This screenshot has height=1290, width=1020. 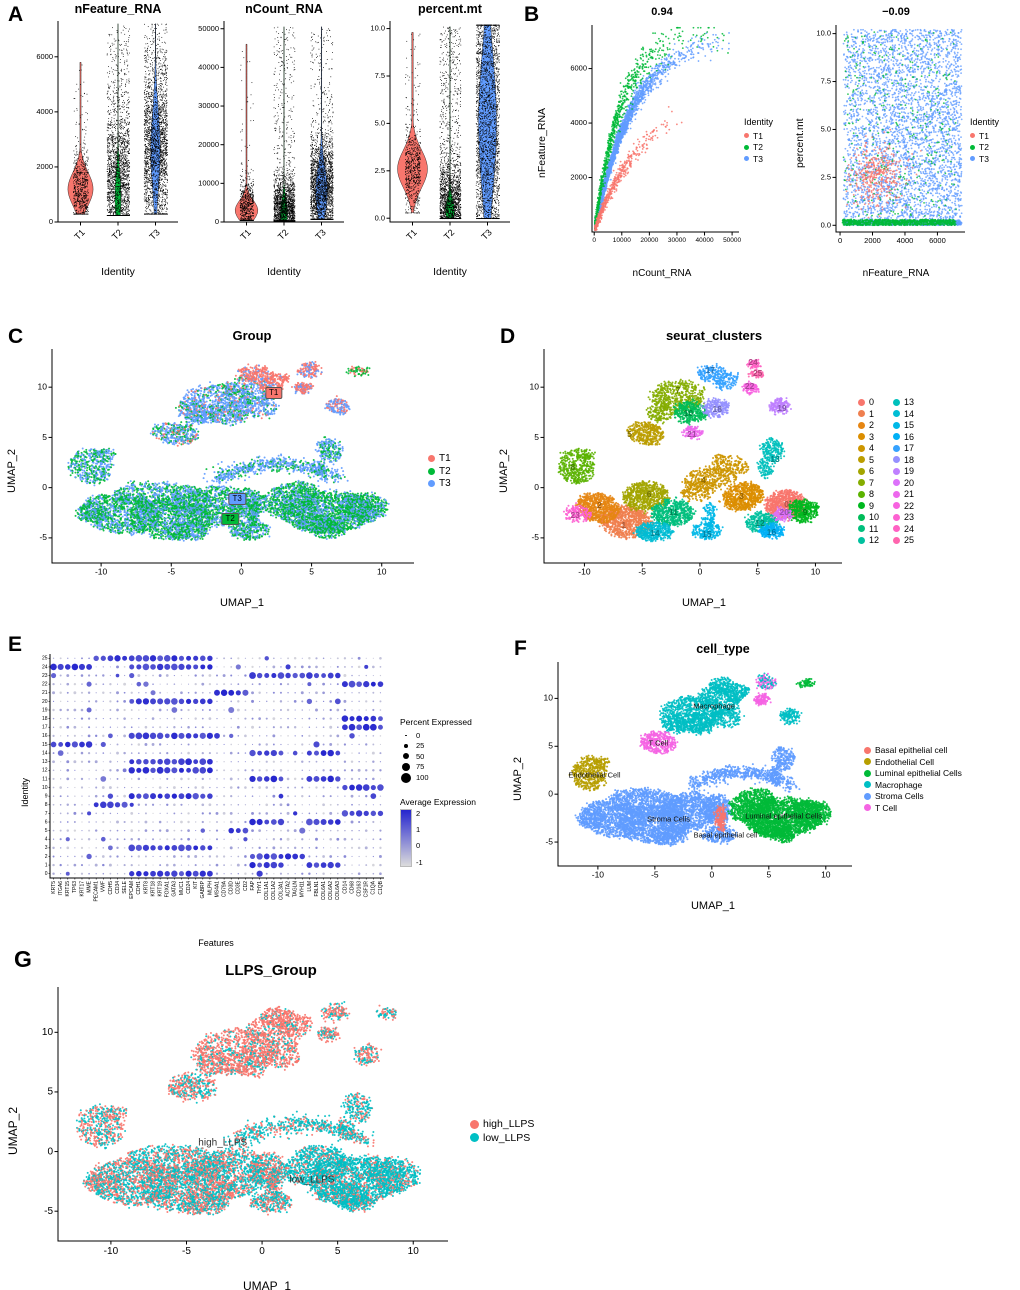 I want to click on plot-label: T1, so click(x=274, y=393).